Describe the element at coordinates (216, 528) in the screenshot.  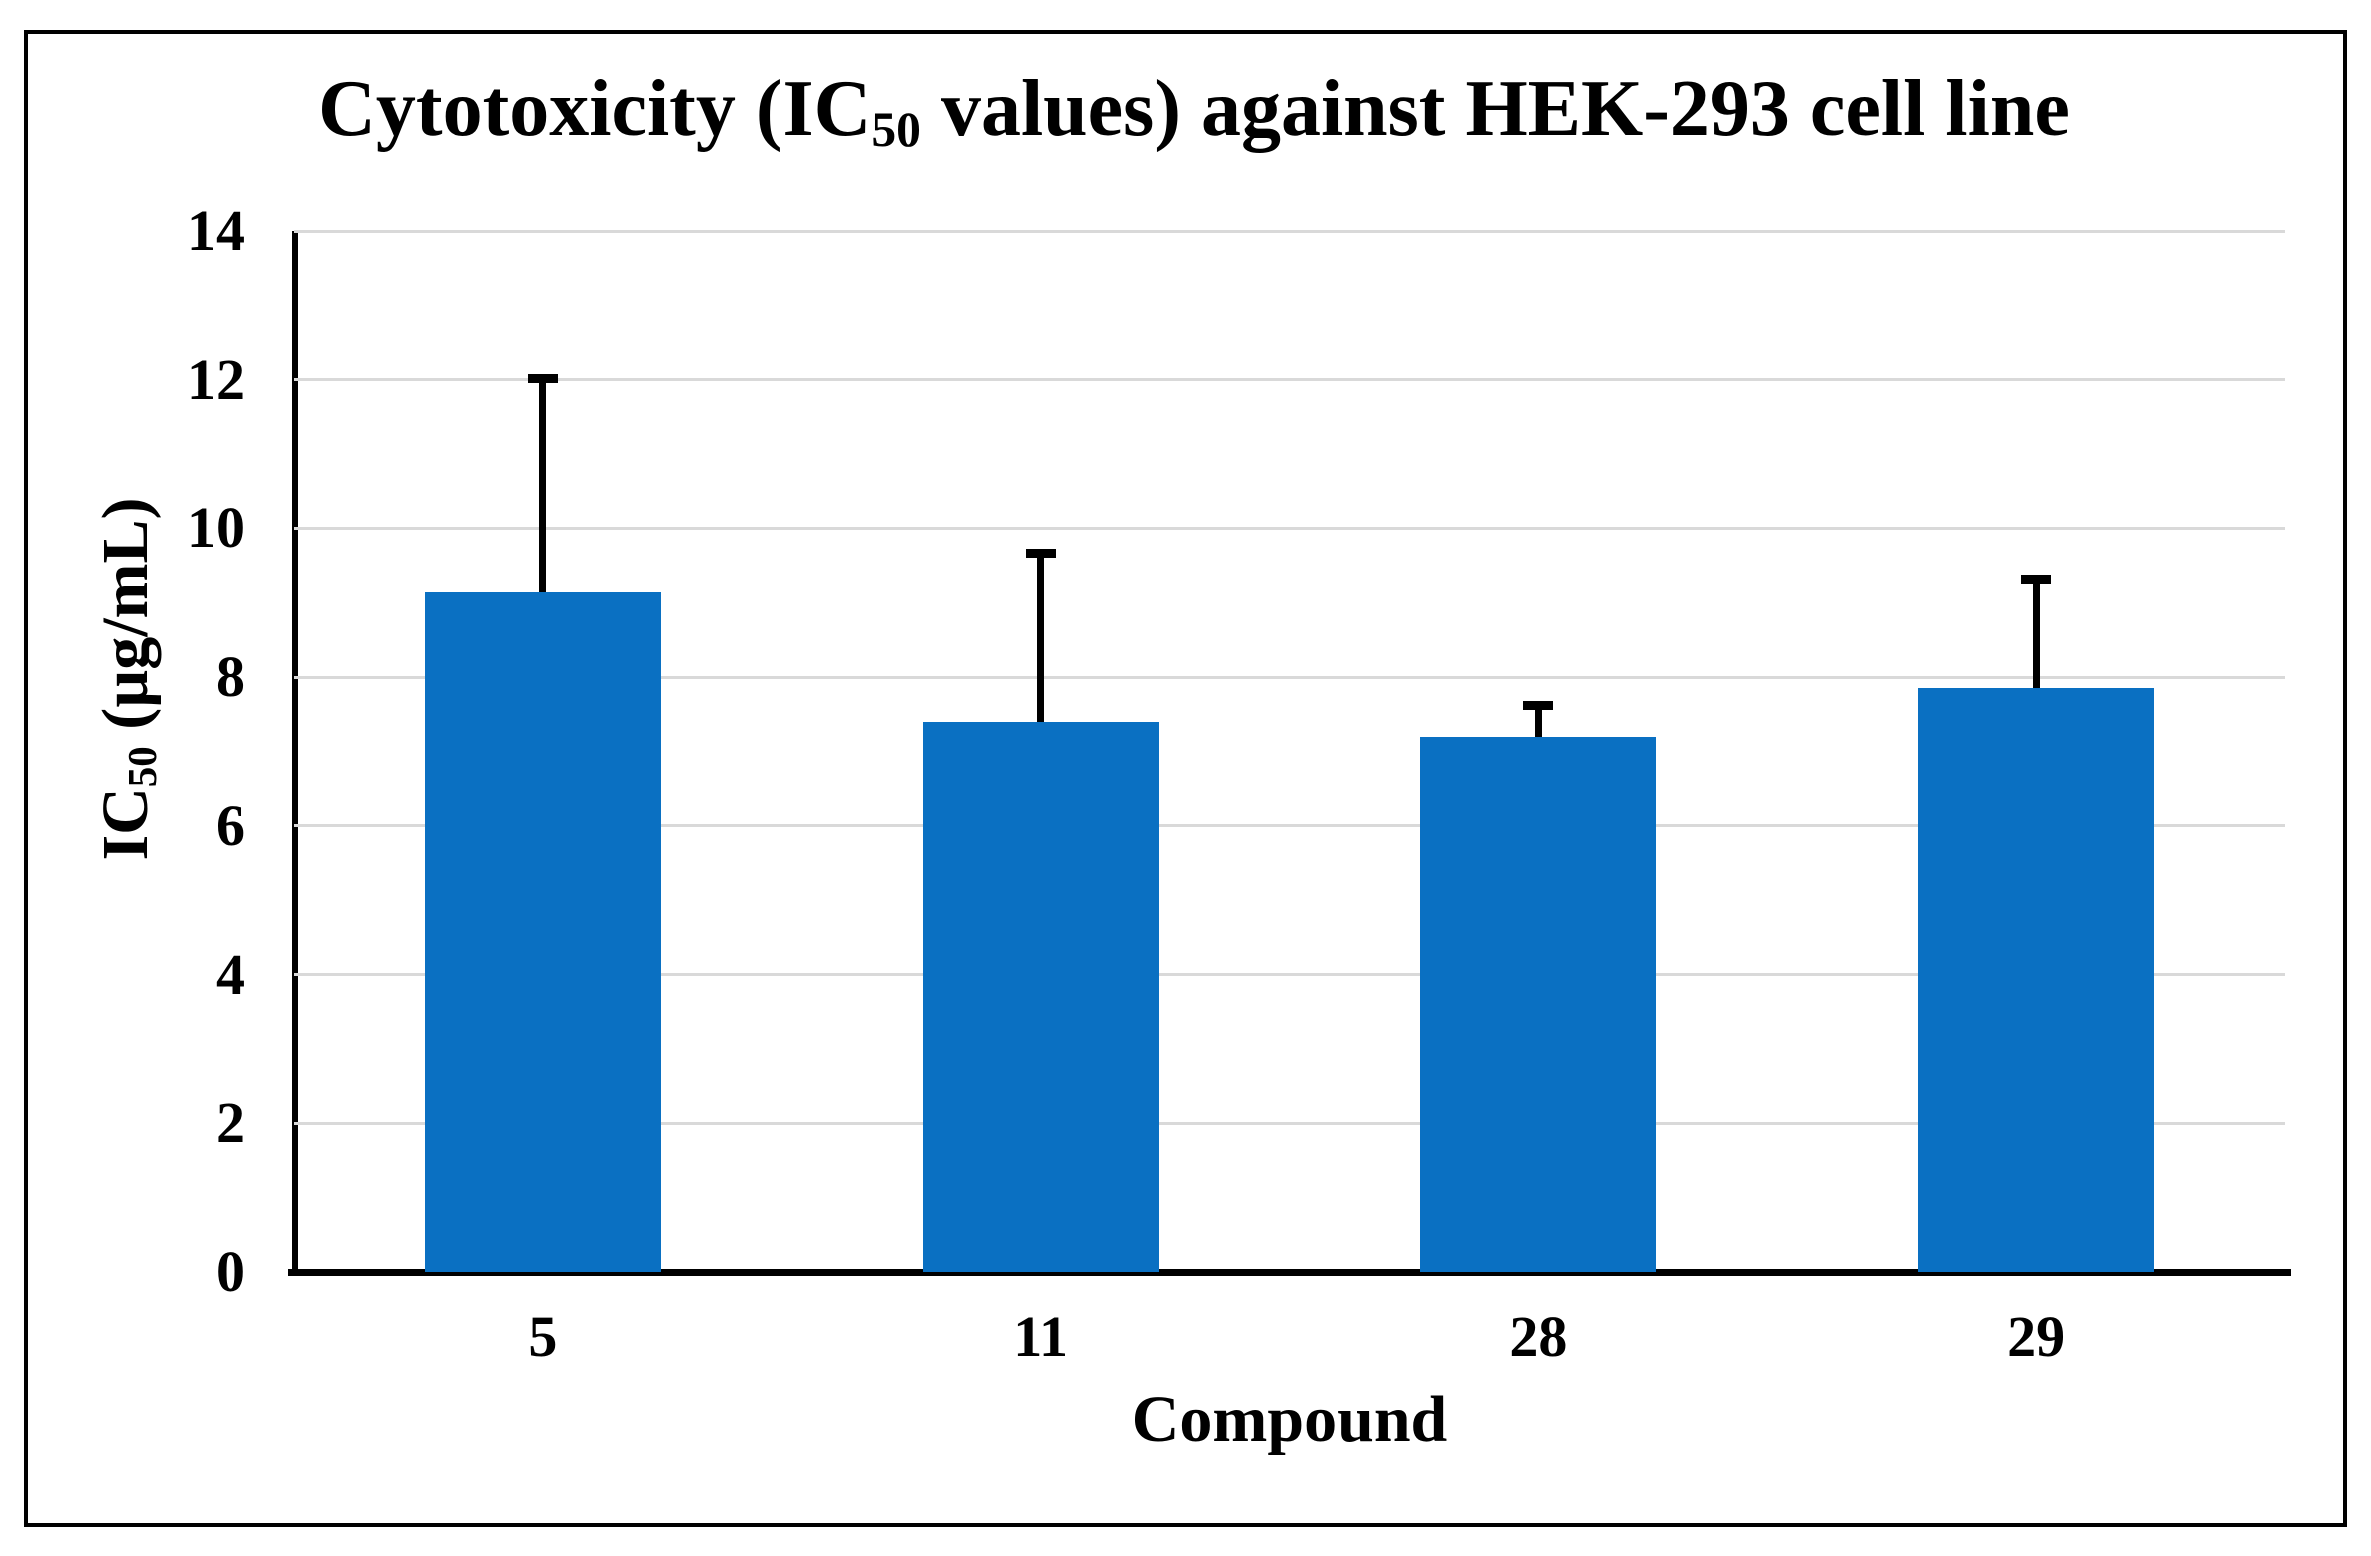
I see `y-tick-label-10: 10` at that location.